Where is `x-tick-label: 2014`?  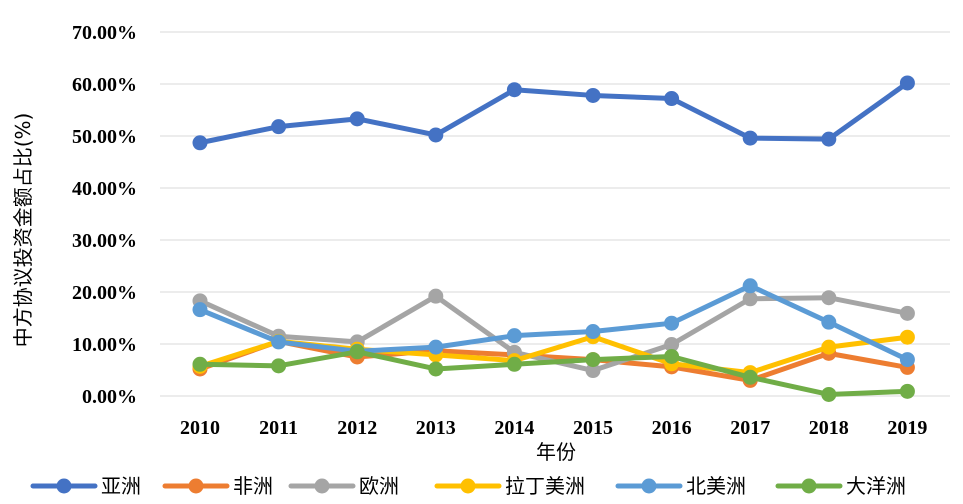
x-tick-label: 2014 is located at coordinates (514, 428).